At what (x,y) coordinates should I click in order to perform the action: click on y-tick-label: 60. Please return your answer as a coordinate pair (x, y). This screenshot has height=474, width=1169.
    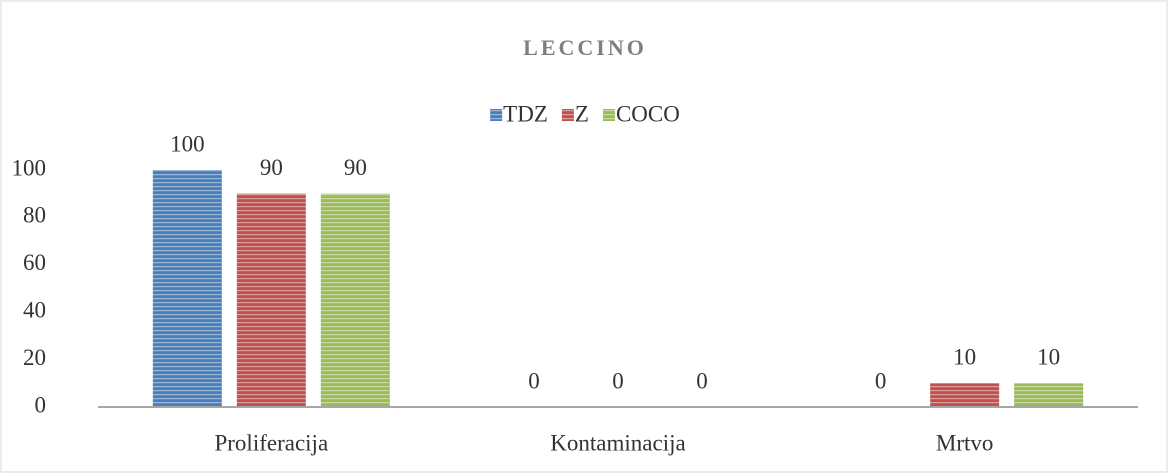
    Looking at the image, I should click on (34, 262).